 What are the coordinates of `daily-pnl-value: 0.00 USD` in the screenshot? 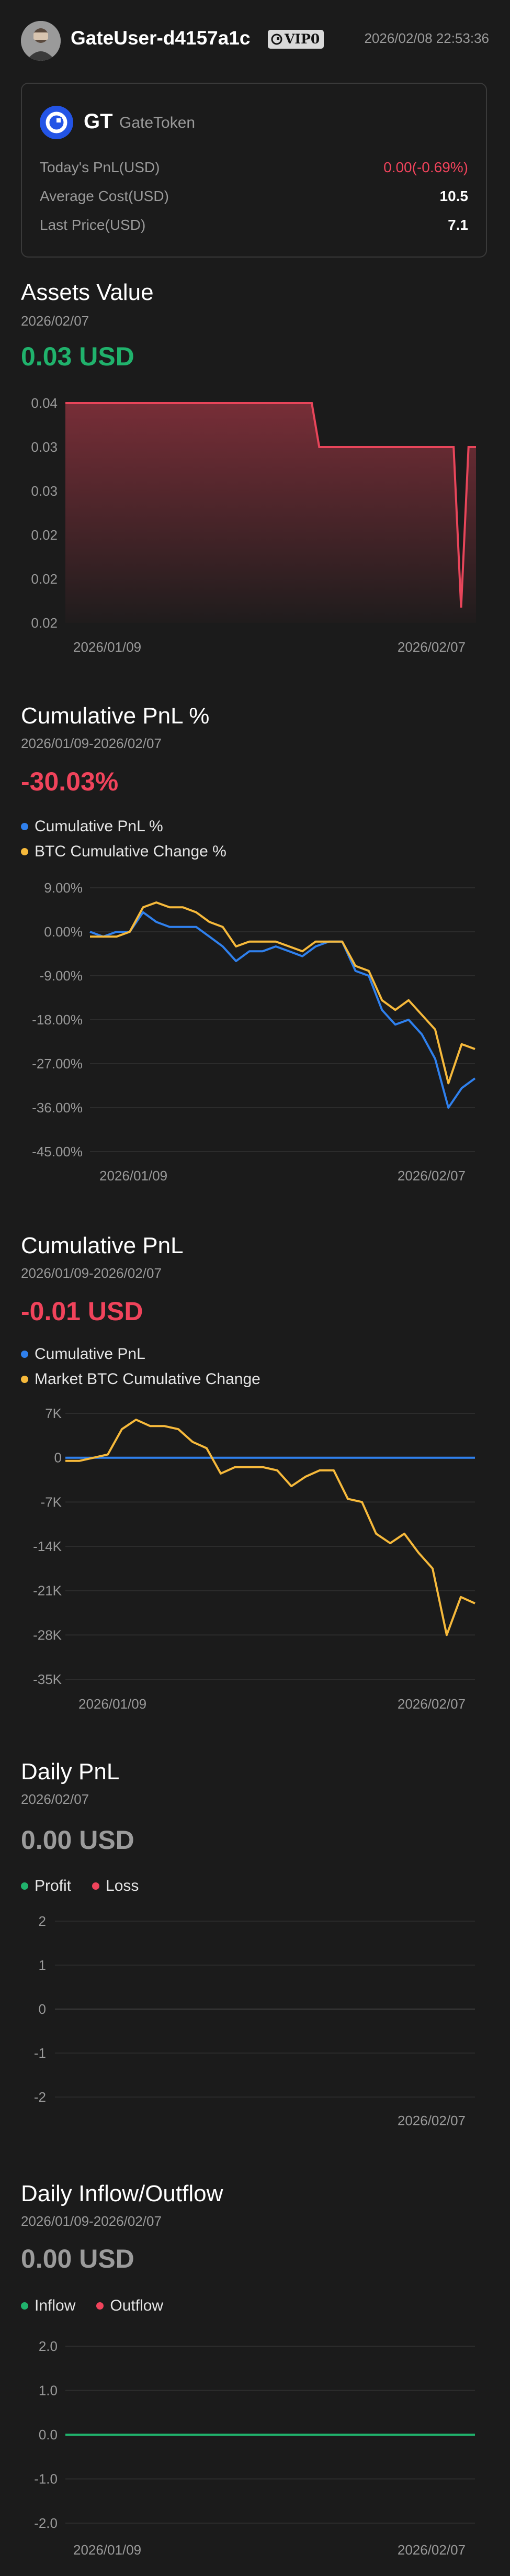 It's located at (77, 1840).